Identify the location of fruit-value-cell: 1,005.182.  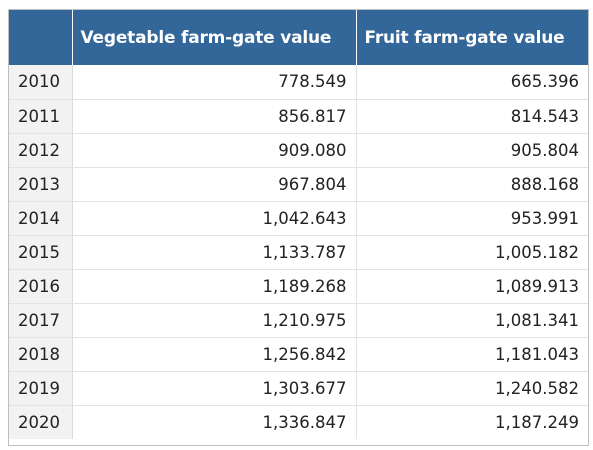
(472, 252).